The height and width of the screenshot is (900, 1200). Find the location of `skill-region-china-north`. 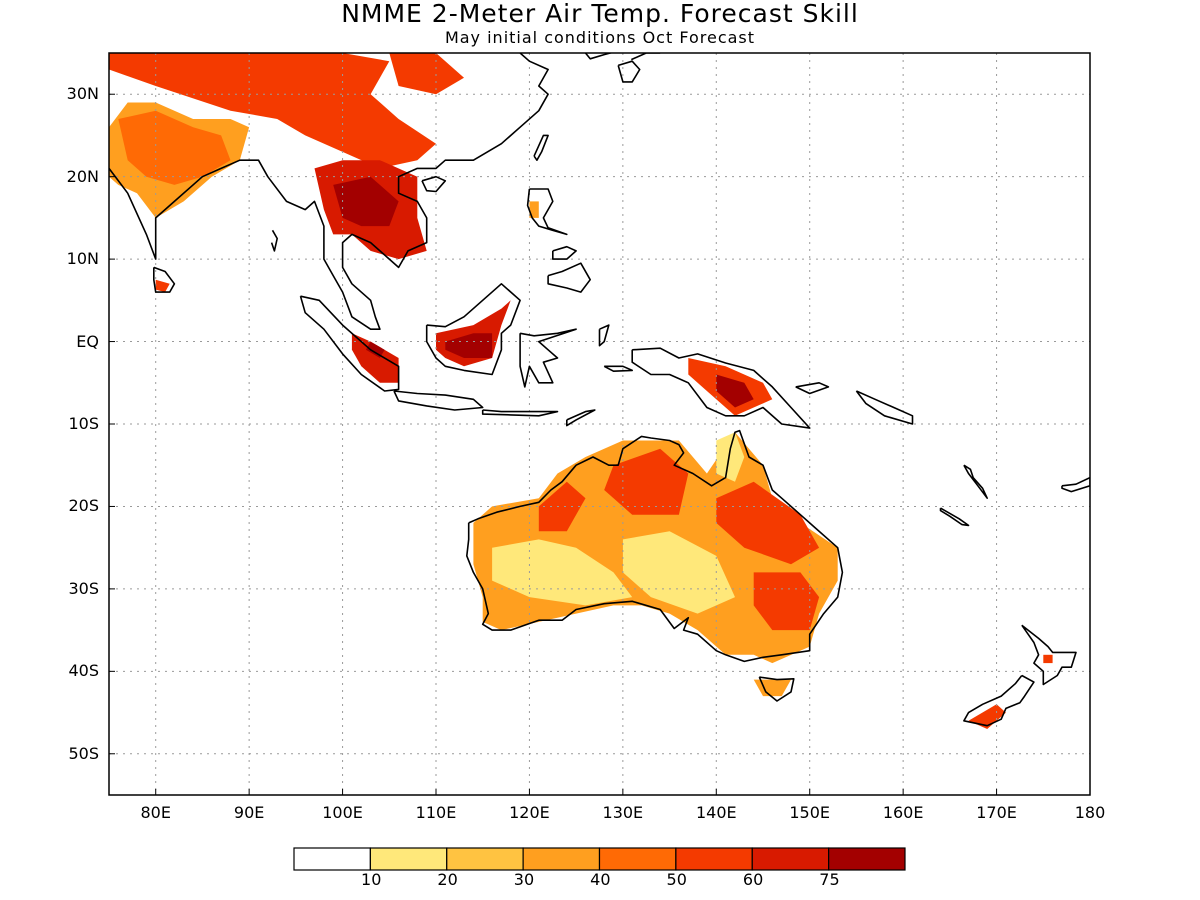

skill-region-china-north is located at coordinates (426, 74).